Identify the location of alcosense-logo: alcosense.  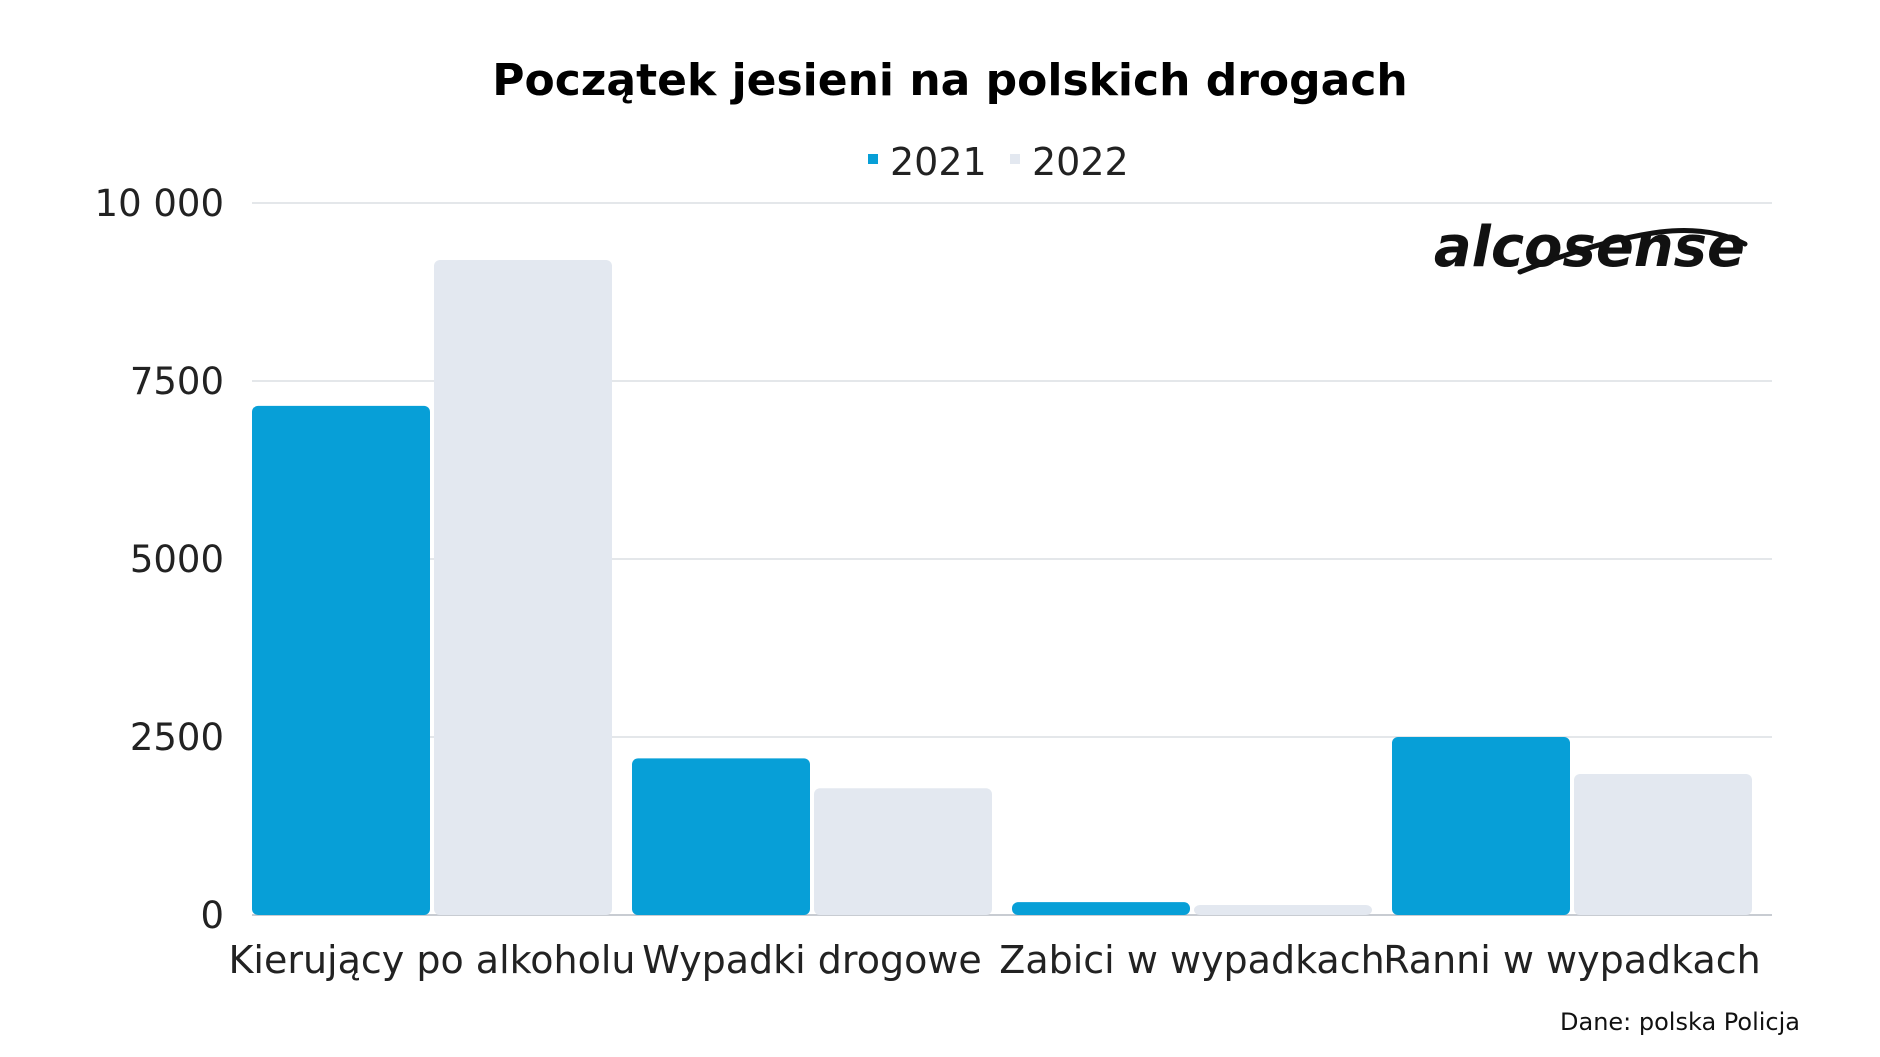
(1591, 247).